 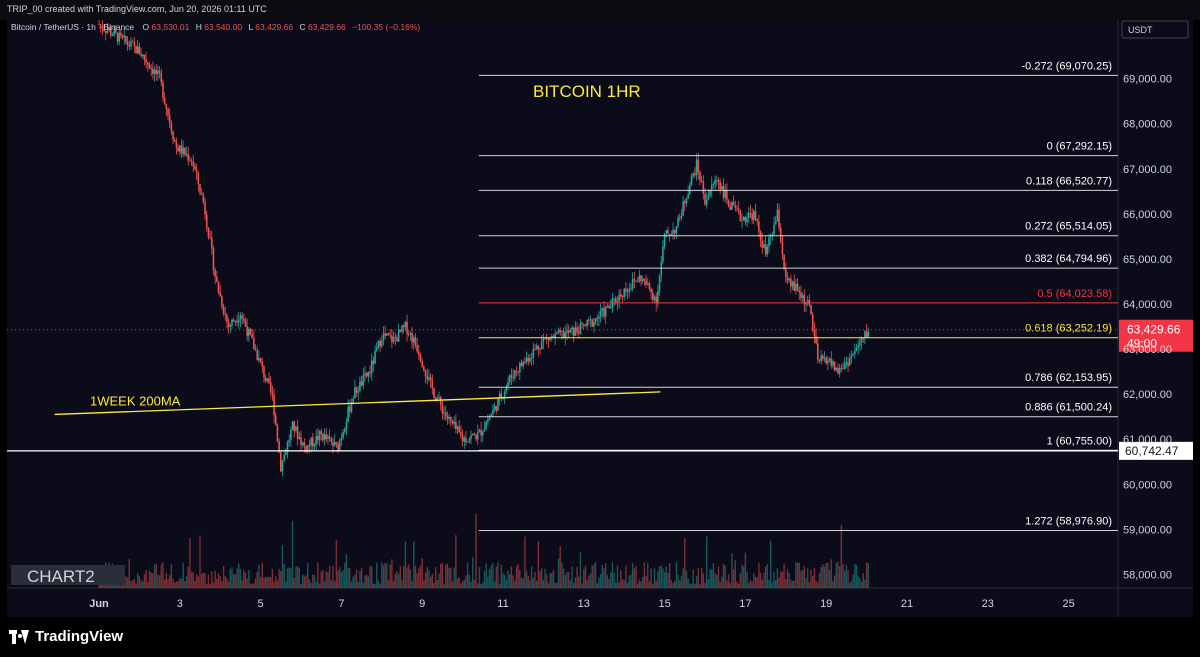 I want to click on time-tick-label: 17, so click(x=745, y=604).